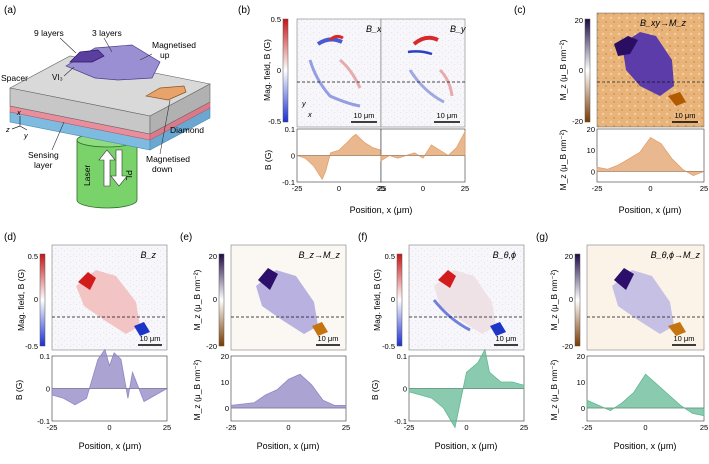 The height and width of the screenshot is (464, 709). I want to click on title-f: B_θ,ϕ, so click(504, 255).